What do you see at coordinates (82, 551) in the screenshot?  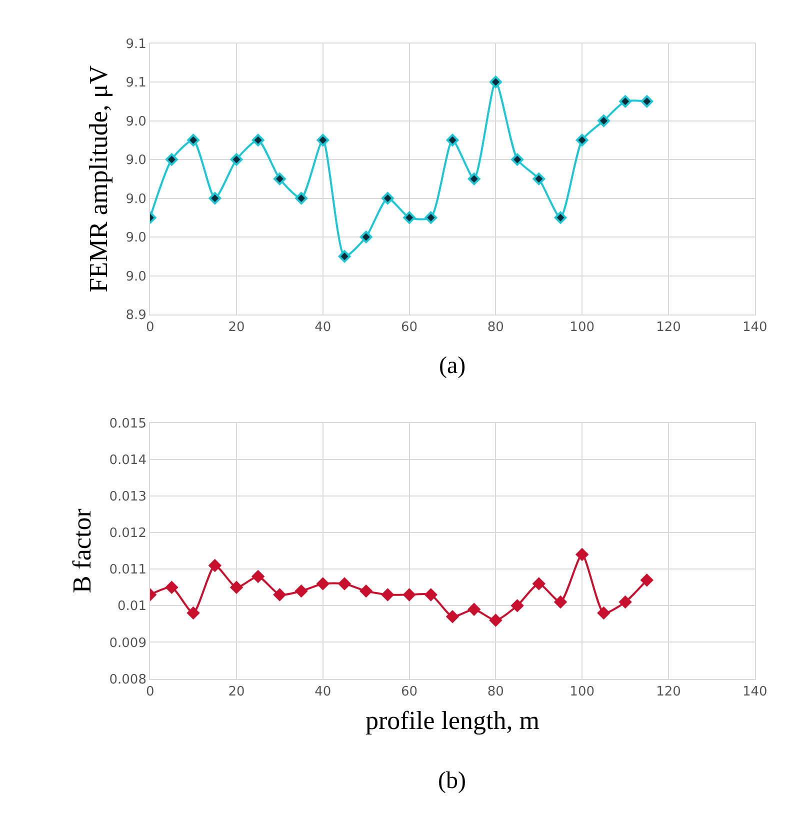 I see `y-axis-title: B factor` at bounding box center [82, 551].